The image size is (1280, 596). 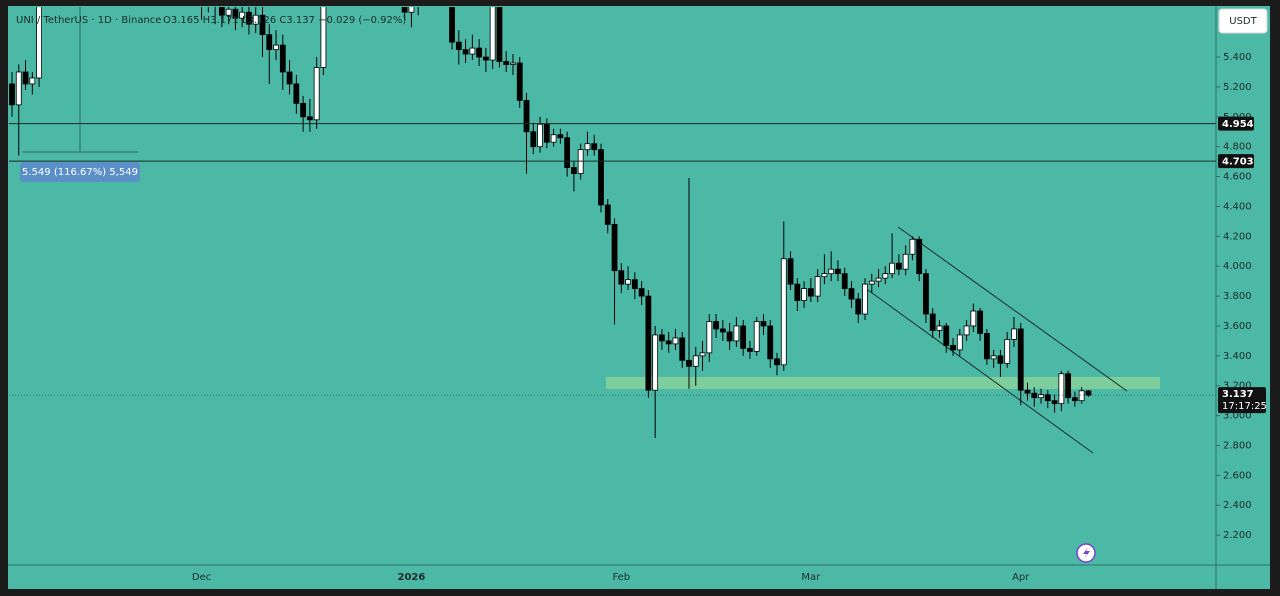 I want to click on y-tick-label: 5.400, so click(x=1237, y=57).